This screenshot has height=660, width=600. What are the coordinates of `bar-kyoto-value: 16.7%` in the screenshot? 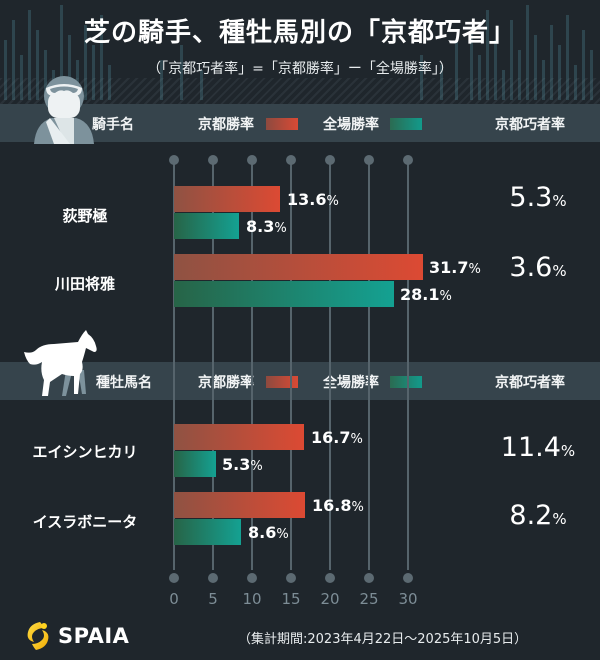 It's located at (337, 437).